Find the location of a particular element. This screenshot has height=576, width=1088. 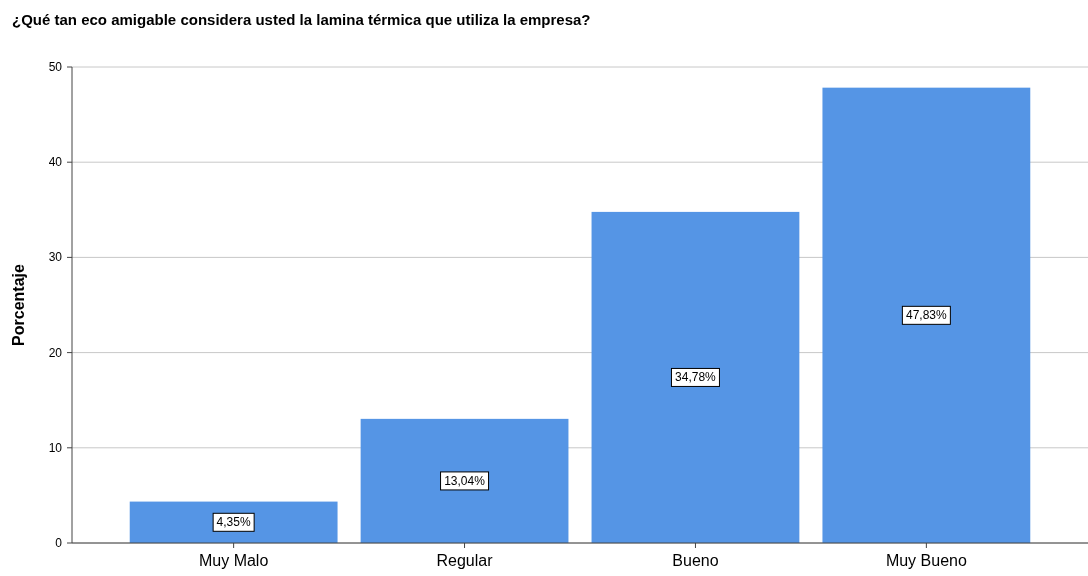

y-tick-label: 20 is located at coordinates (55, 352).